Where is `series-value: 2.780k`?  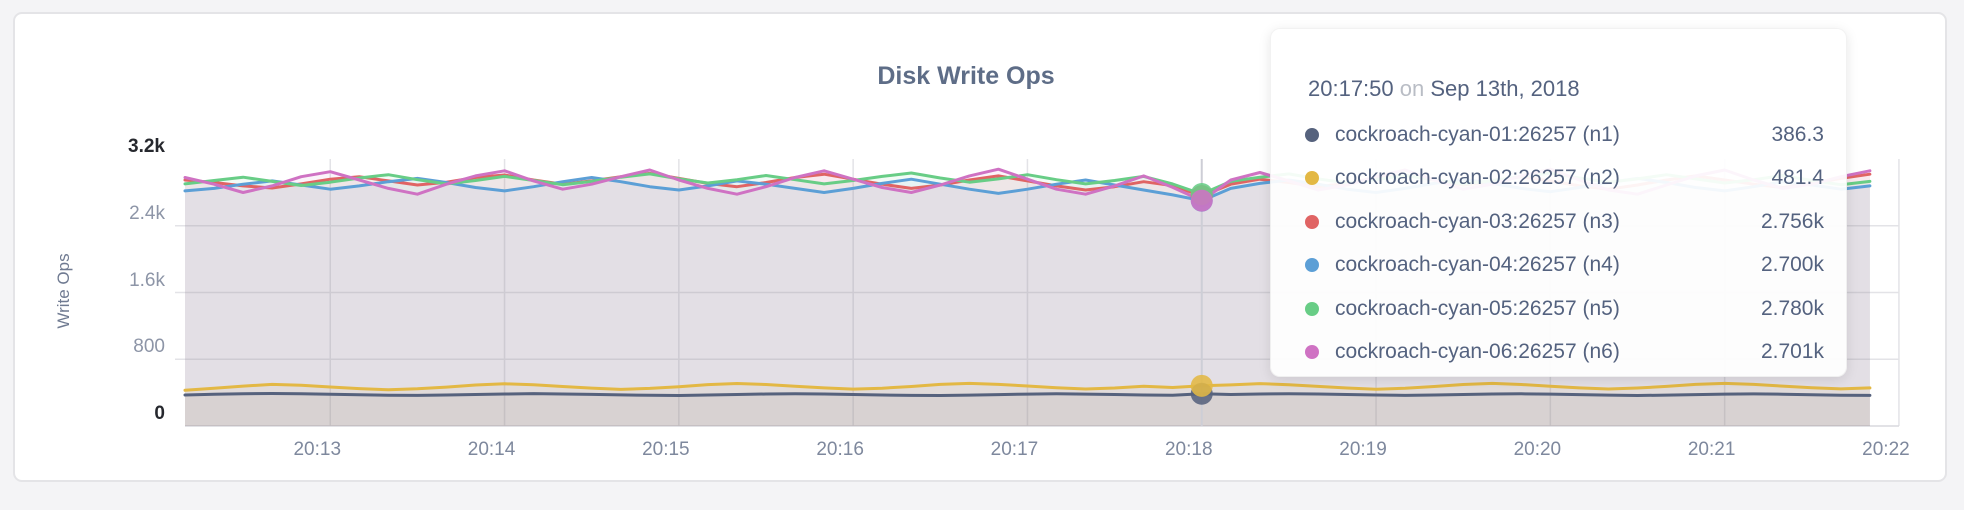
series-value: 2.780k is located at coordinates (1792, 308).